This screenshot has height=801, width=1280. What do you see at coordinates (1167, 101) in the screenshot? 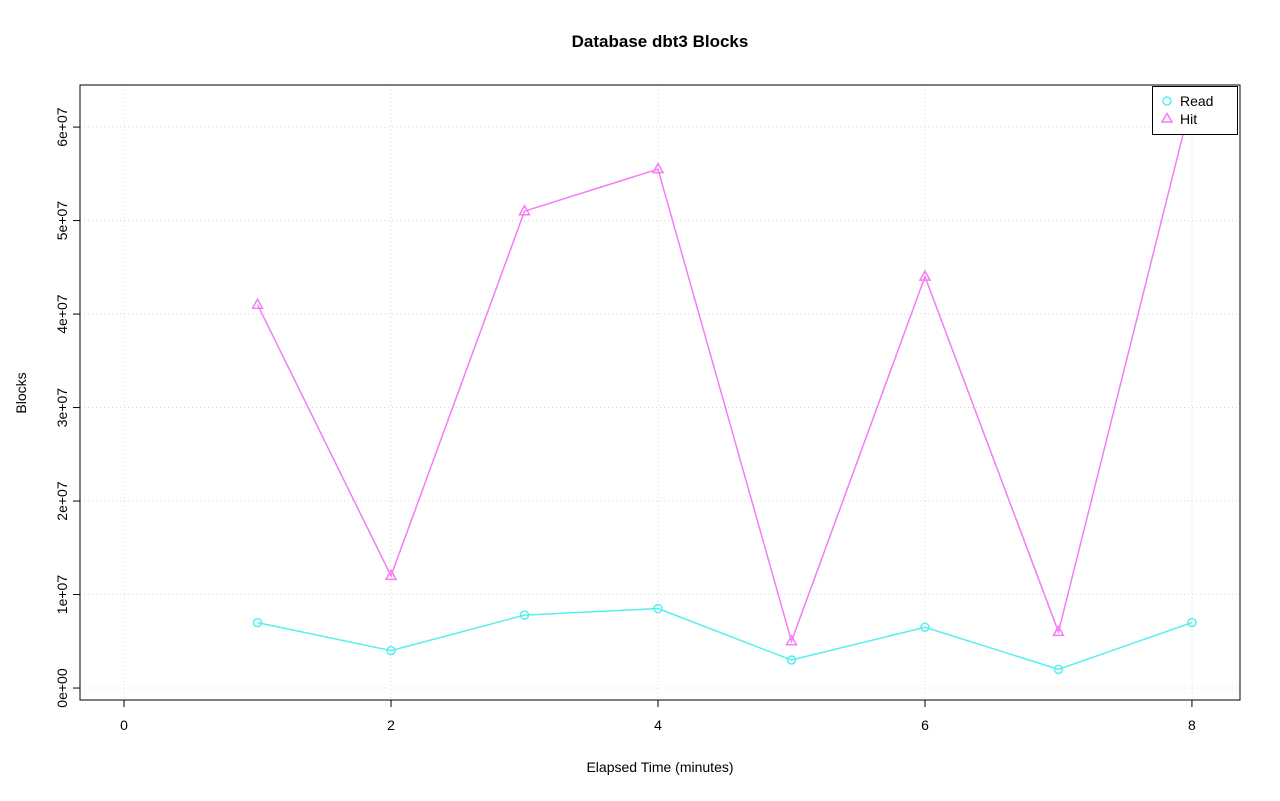
I see `legend-read-marker-icon` at bounding box center [1167, 101].